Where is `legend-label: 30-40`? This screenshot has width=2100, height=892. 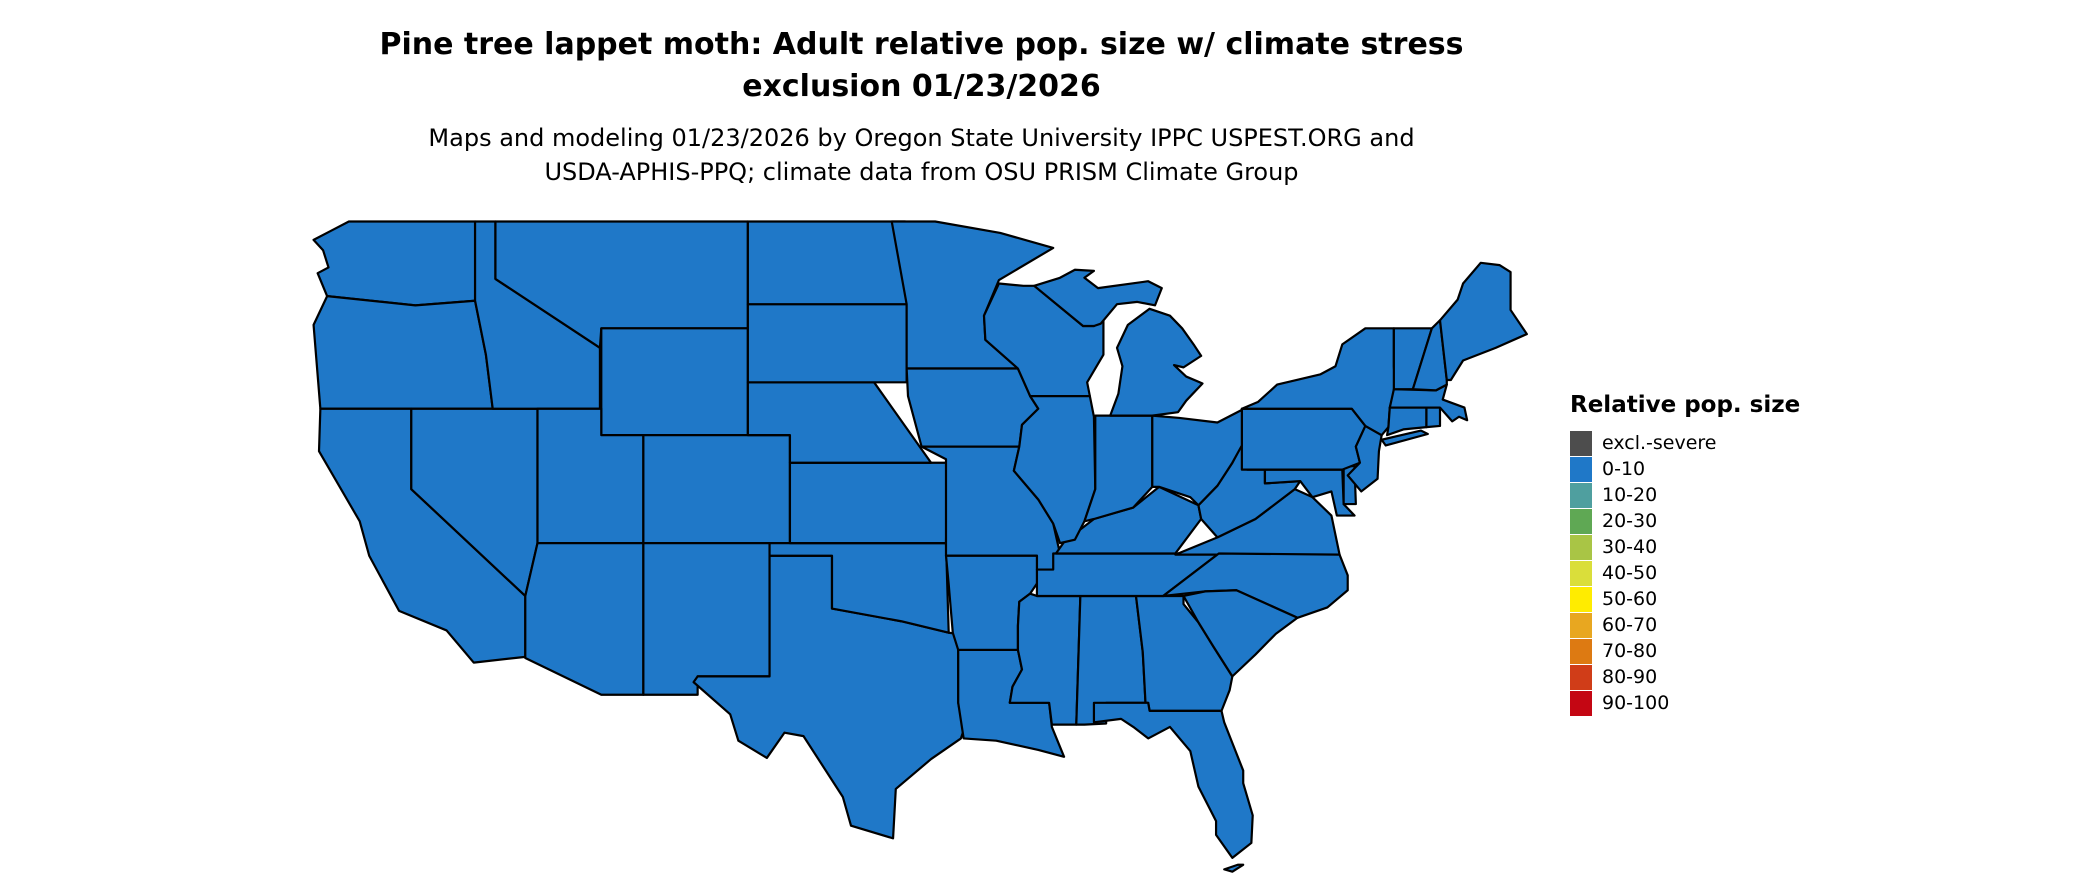 legend-label: 30-40 is located at coordinates (1630, 546).